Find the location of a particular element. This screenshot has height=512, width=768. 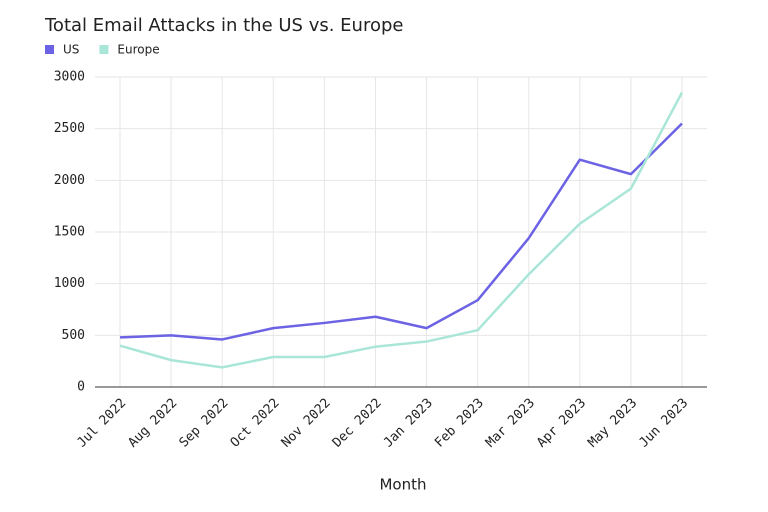

x-tick-label: Jun 2023 is located at coordinates (663, 423).